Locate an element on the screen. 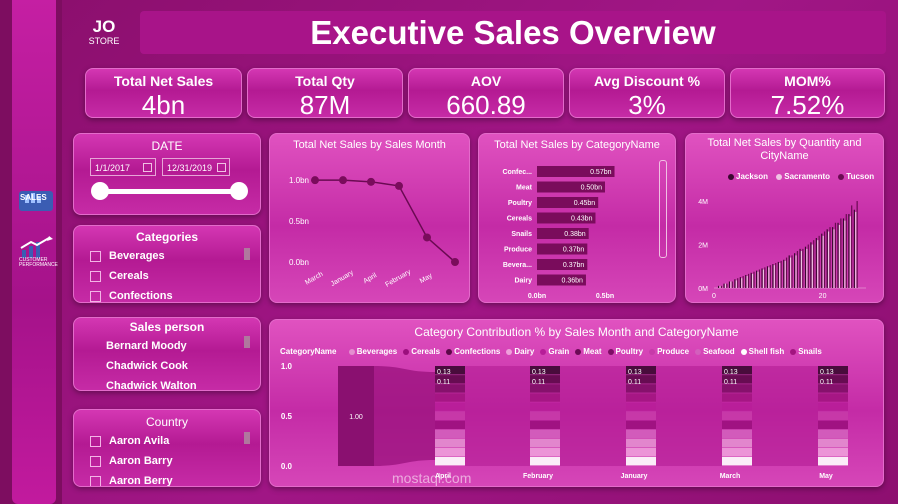 This screenshot has height=504, width=898. customer-performance-nav-button: CUSTOMER PERFORMANCE is located at coordinates (38, 252).